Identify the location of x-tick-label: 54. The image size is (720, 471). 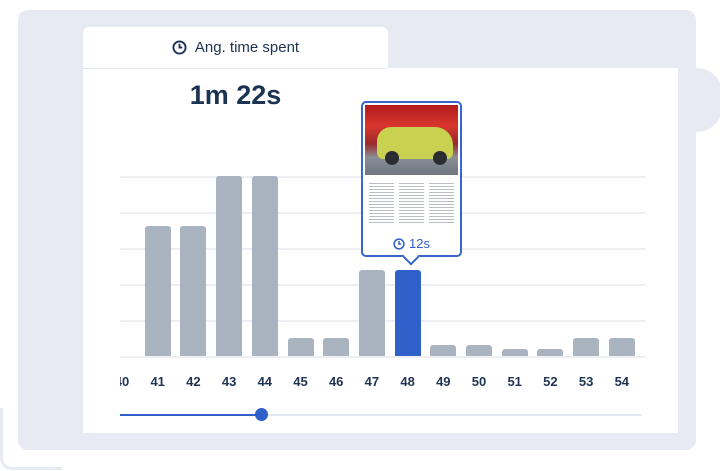
(622, 381).